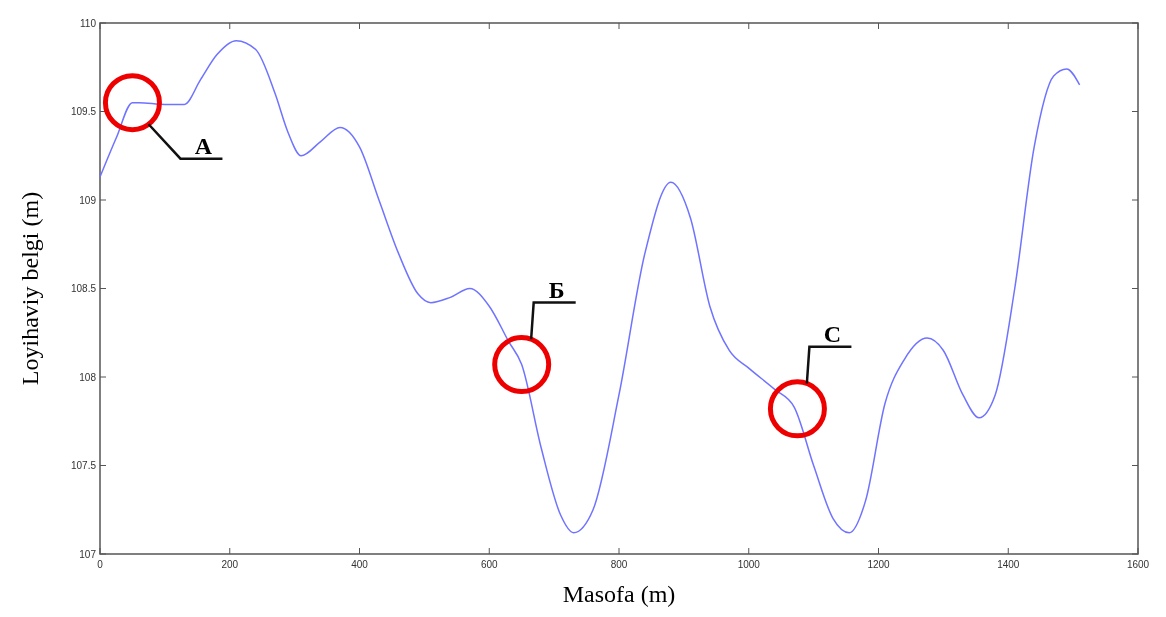  I want to click on x-tick-label: 800, so click(619, 564).